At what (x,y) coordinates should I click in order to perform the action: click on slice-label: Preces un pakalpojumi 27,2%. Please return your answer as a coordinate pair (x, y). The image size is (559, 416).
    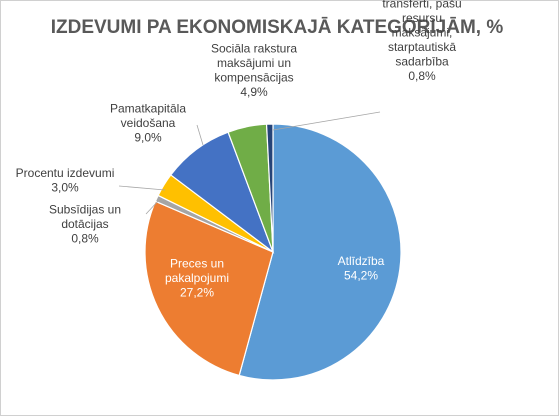
    Looking at the image, I should click on (197, 278).